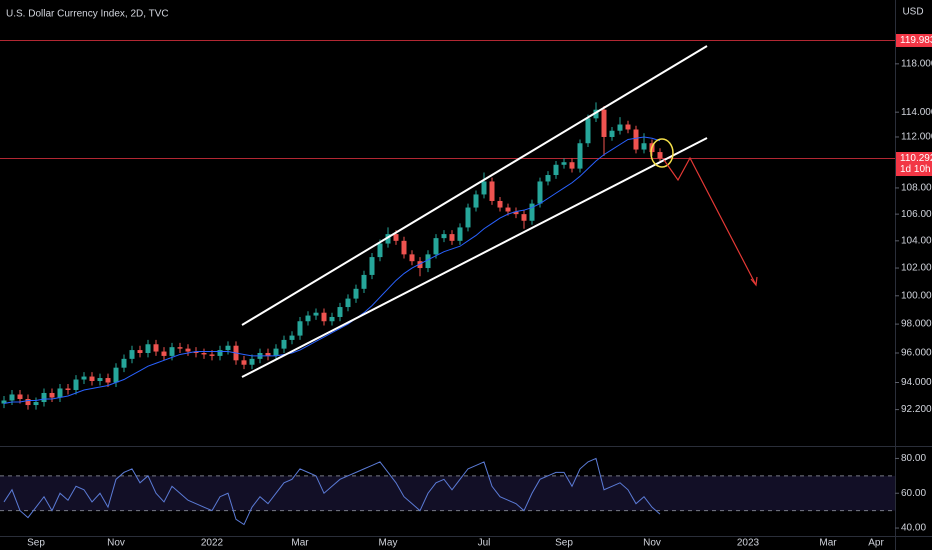 Image resolution: width=932 pixels, height=550 pixels. I want to click on rsi-pane, so click(447, 491).